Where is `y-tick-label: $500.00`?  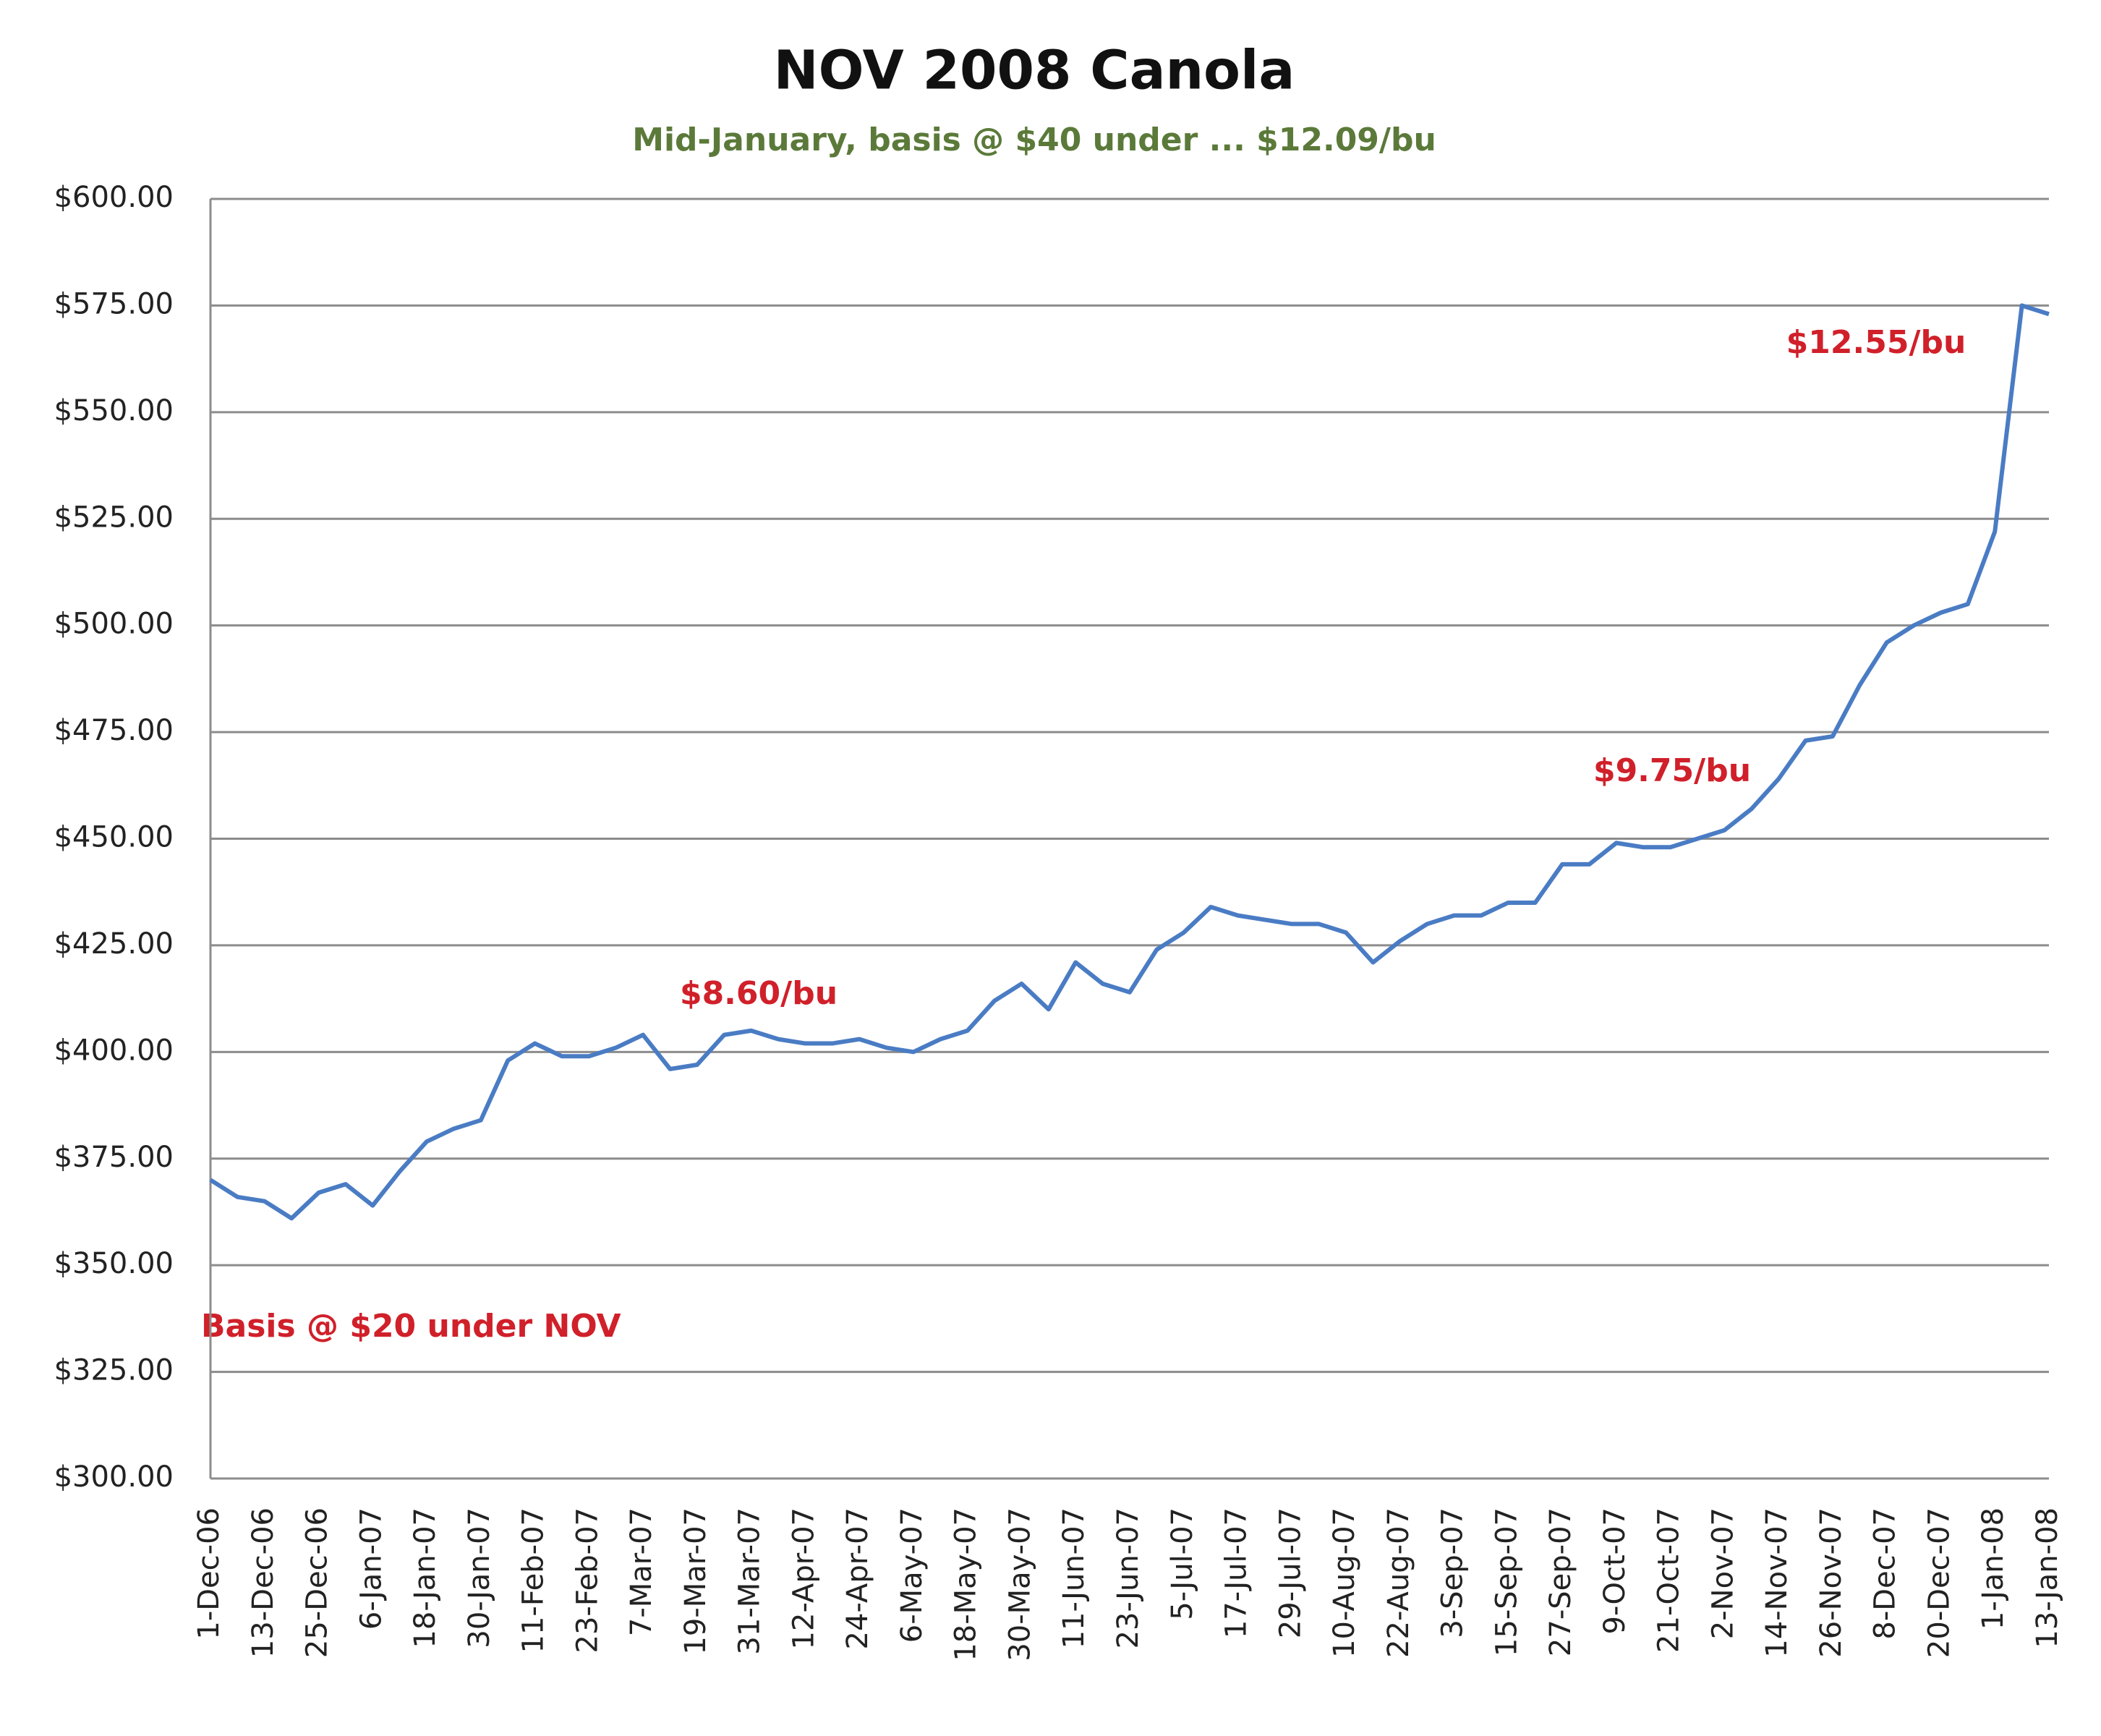
y-tick-label: $500.00 is located at coordinates (114, 624).